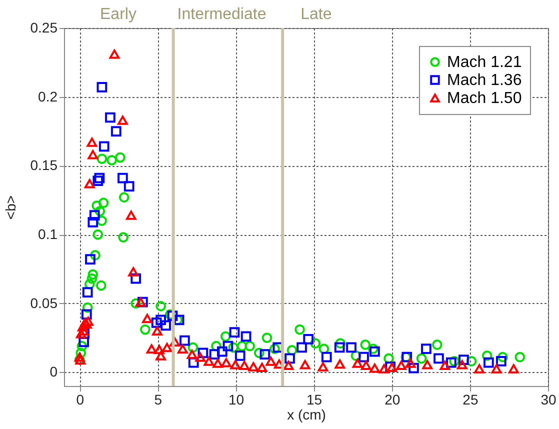  Describe the element at coordinates (44, 28) in the screenshot. I see `y-tick-label: 0.25` at that location.